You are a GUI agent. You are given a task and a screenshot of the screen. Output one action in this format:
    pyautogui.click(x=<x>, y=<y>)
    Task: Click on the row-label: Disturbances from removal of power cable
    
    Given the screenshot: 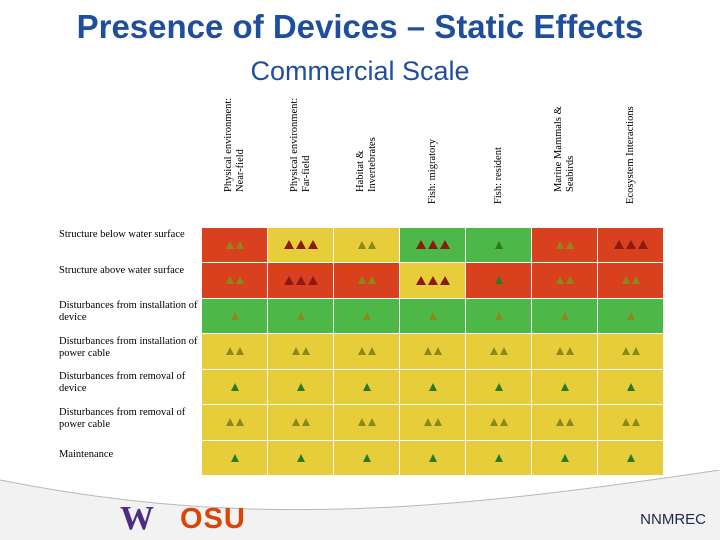 What is the action you would take?
    pyautogui.click(x=122, y=418)
    